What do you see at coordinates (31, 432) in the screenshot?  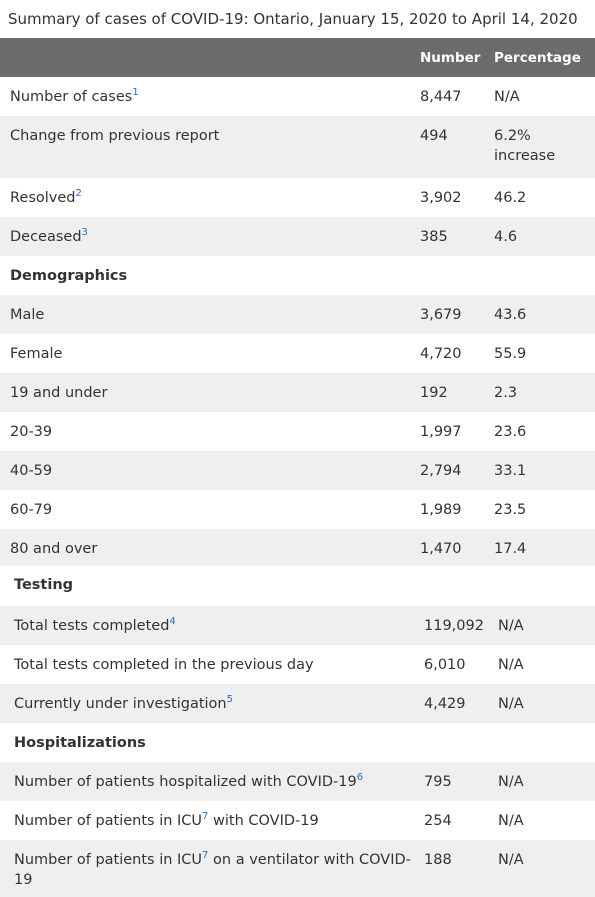 I see `row-label: 20-39` at bounding box center [31, 432].